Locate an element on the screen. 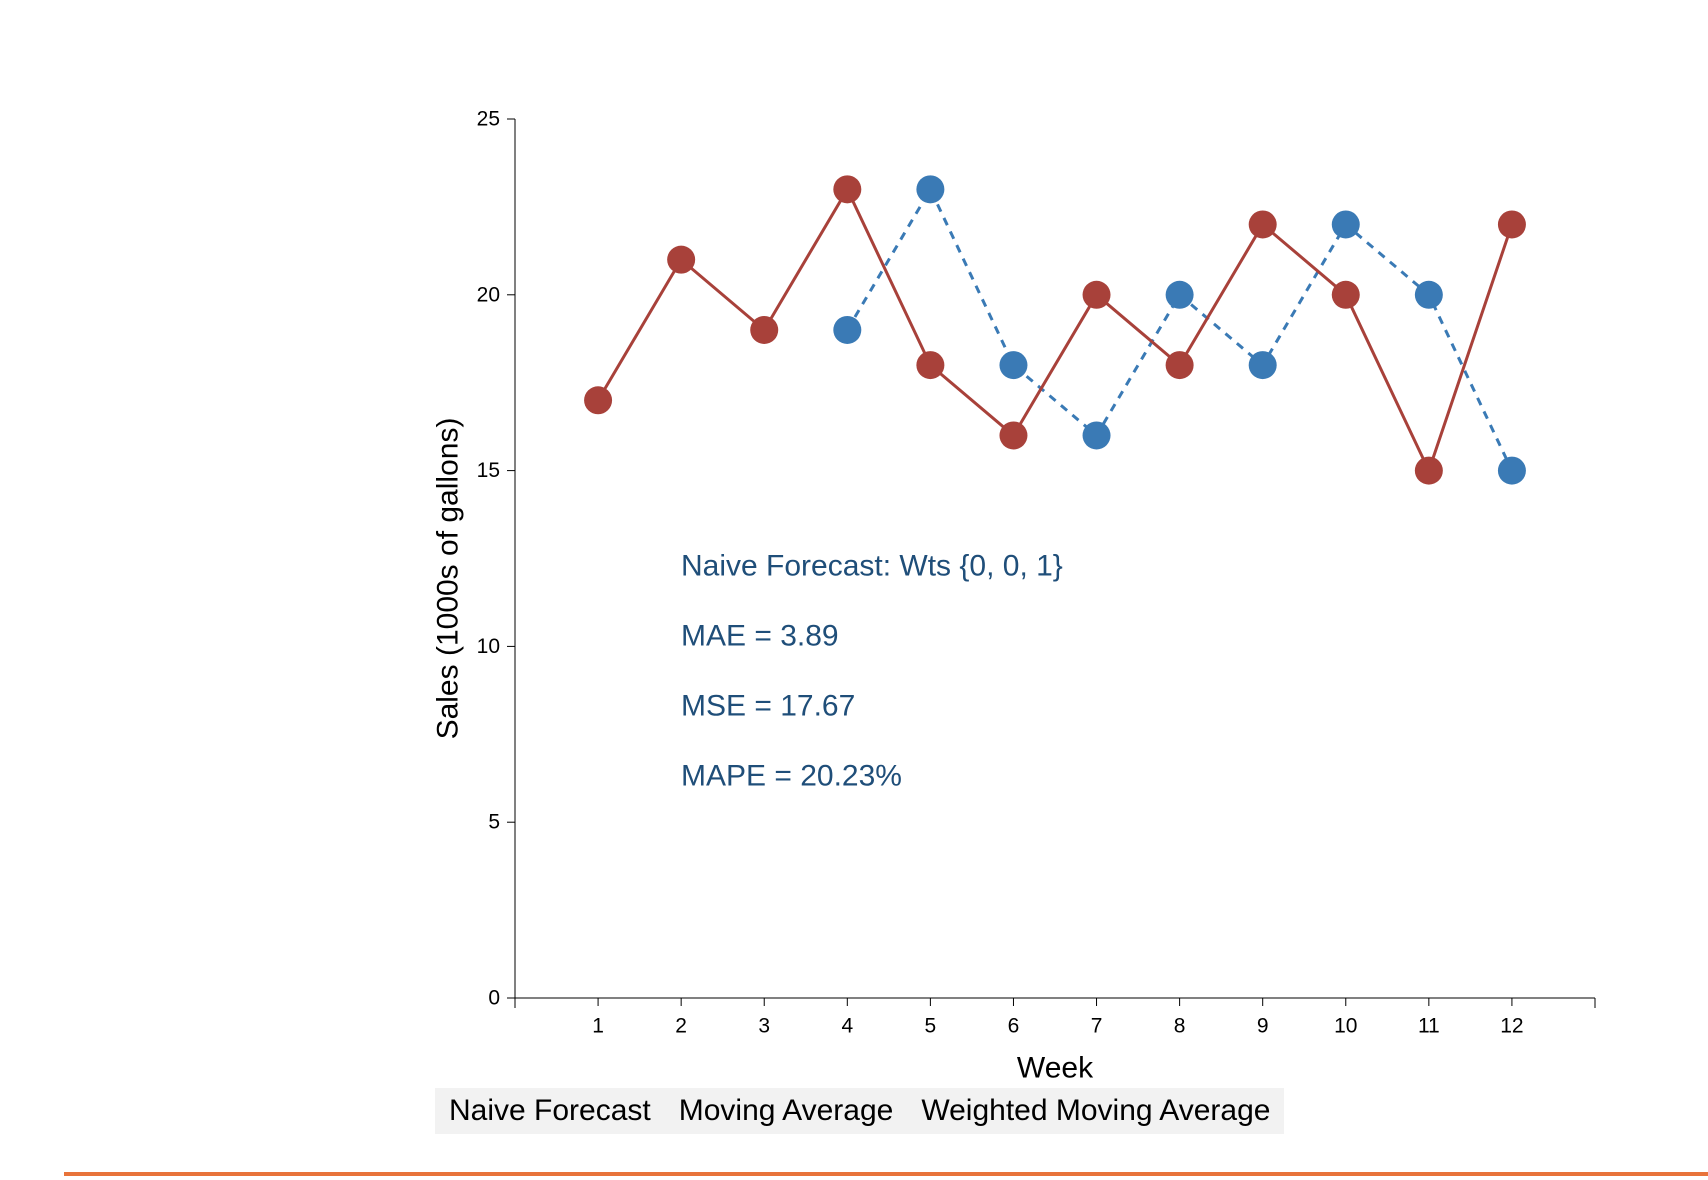 The height and width of the screenshot is (1180, 1708). x-tick-label: 10 is located at coordinates (1345, 1026).